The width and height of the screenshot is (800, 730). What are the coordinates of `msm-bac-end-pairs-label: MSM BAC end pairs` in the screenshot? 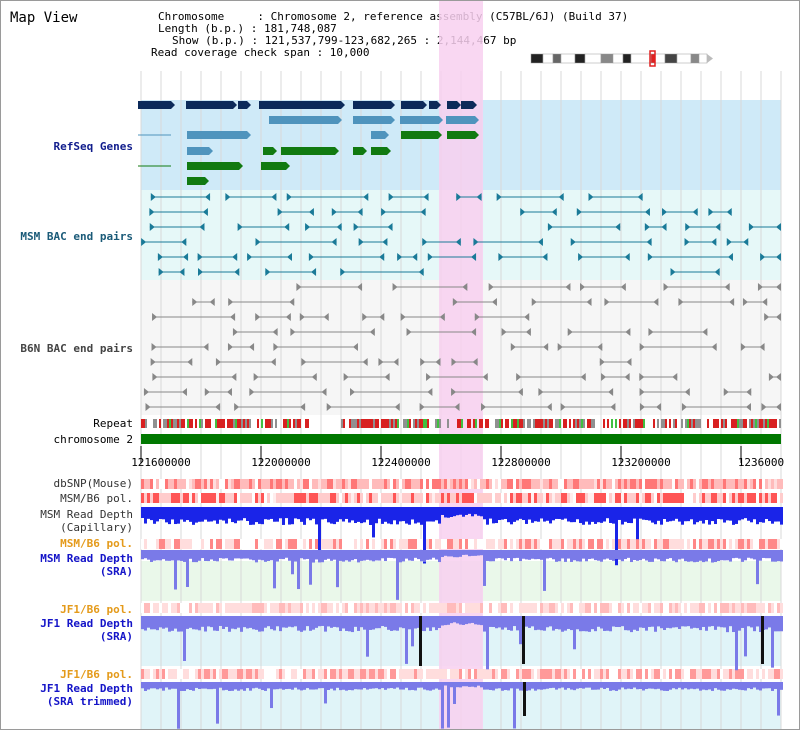 It's located at (76, 236).